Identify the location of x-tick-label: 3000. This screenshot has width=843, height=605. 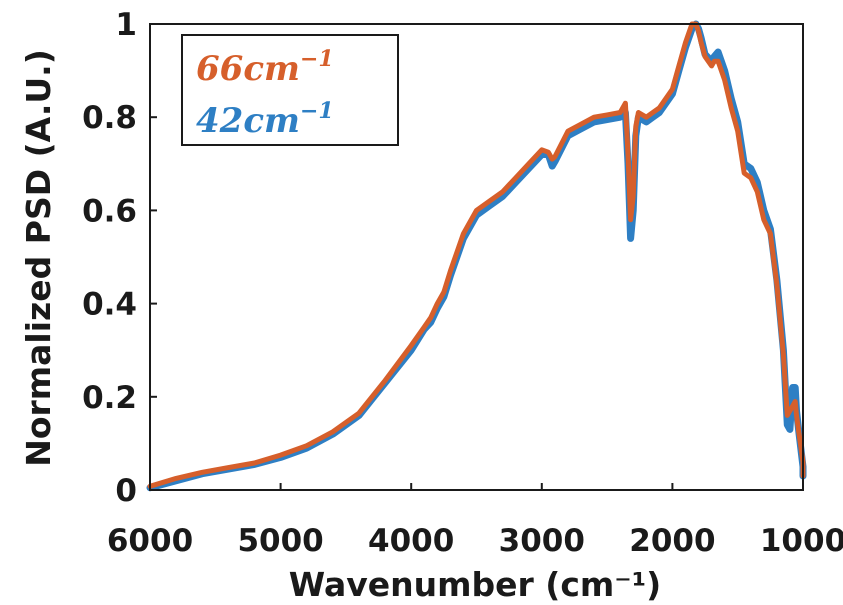
(542, 541).